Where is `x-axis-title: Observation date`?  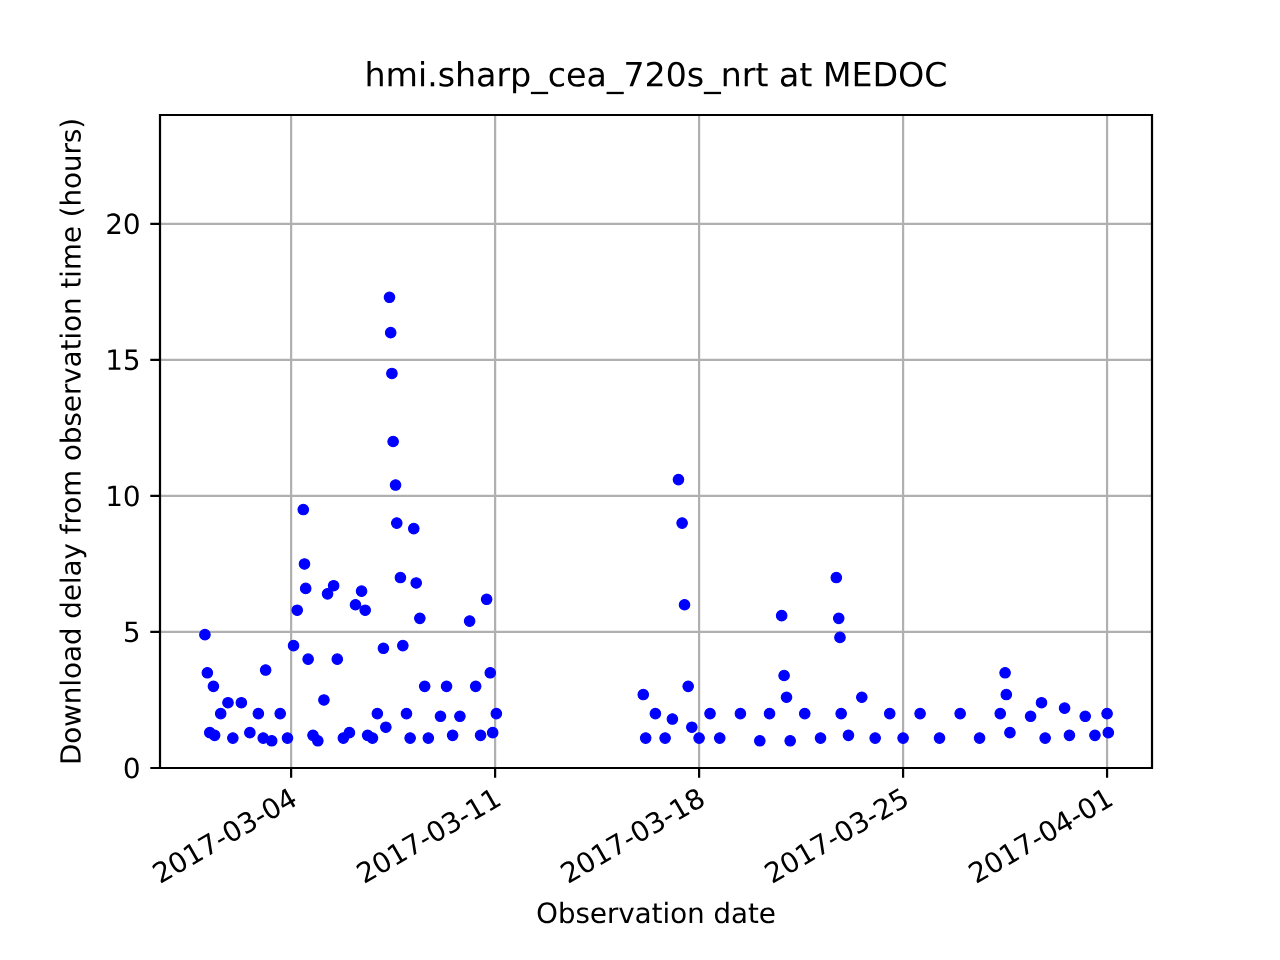
x-axis-title: Observation date is located at coordinates (656, 912).